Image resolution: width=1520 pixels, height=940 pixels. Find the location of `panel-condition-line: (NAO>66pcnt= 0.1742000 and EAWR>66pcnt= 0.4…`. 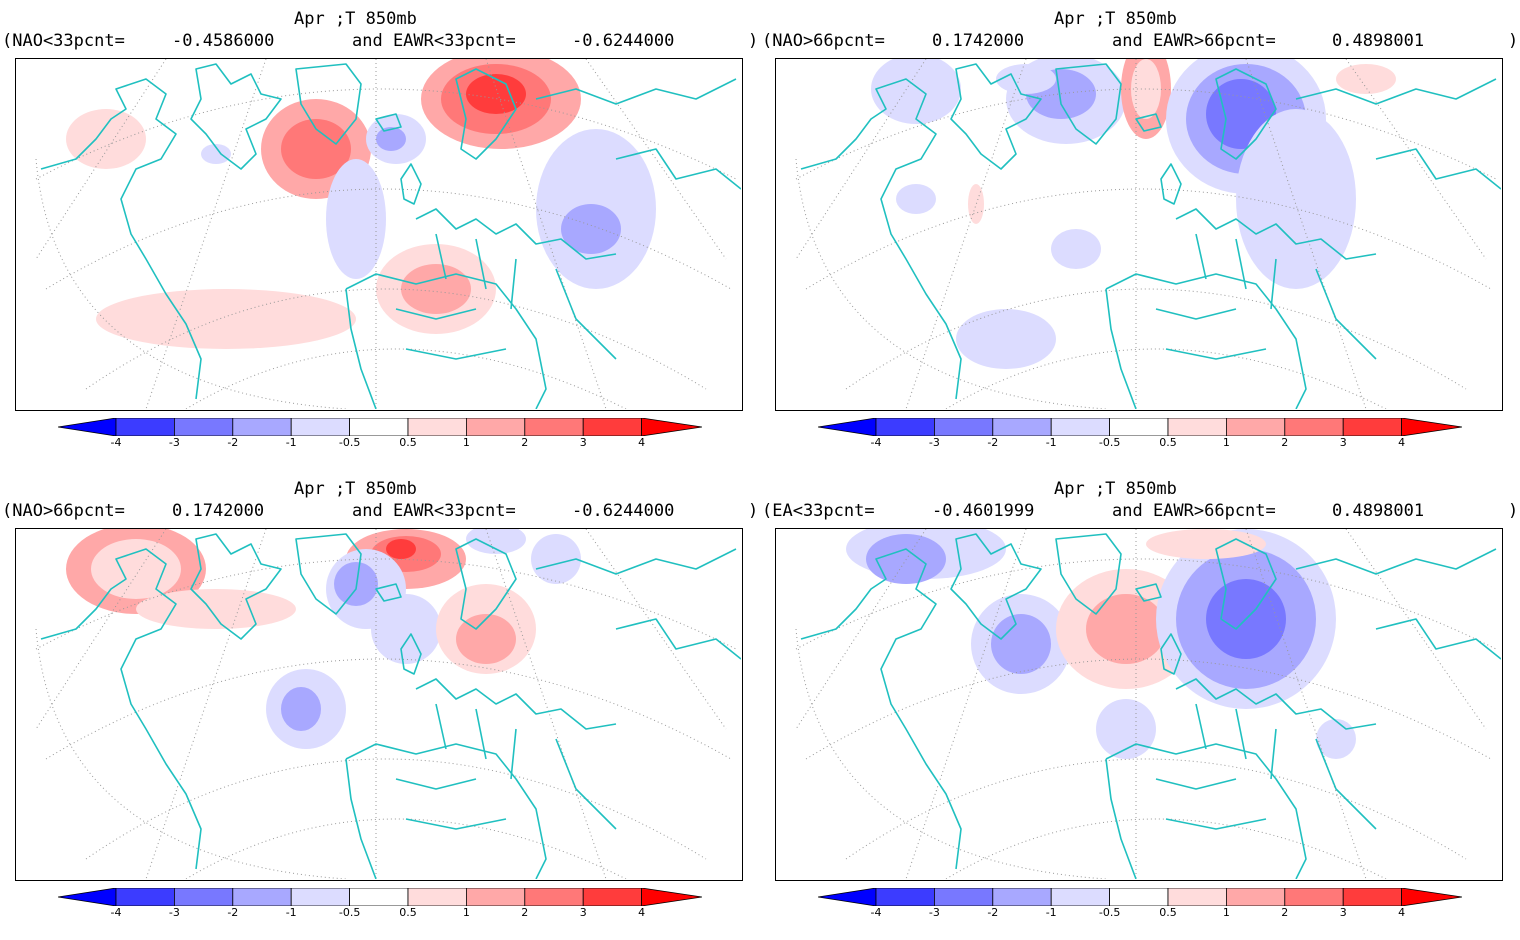

panel-condition-line: (NAO>66pcnt= 0.1742000 and EAWR>66pcnt= 0.4… is located at coordinates (1140, 41).